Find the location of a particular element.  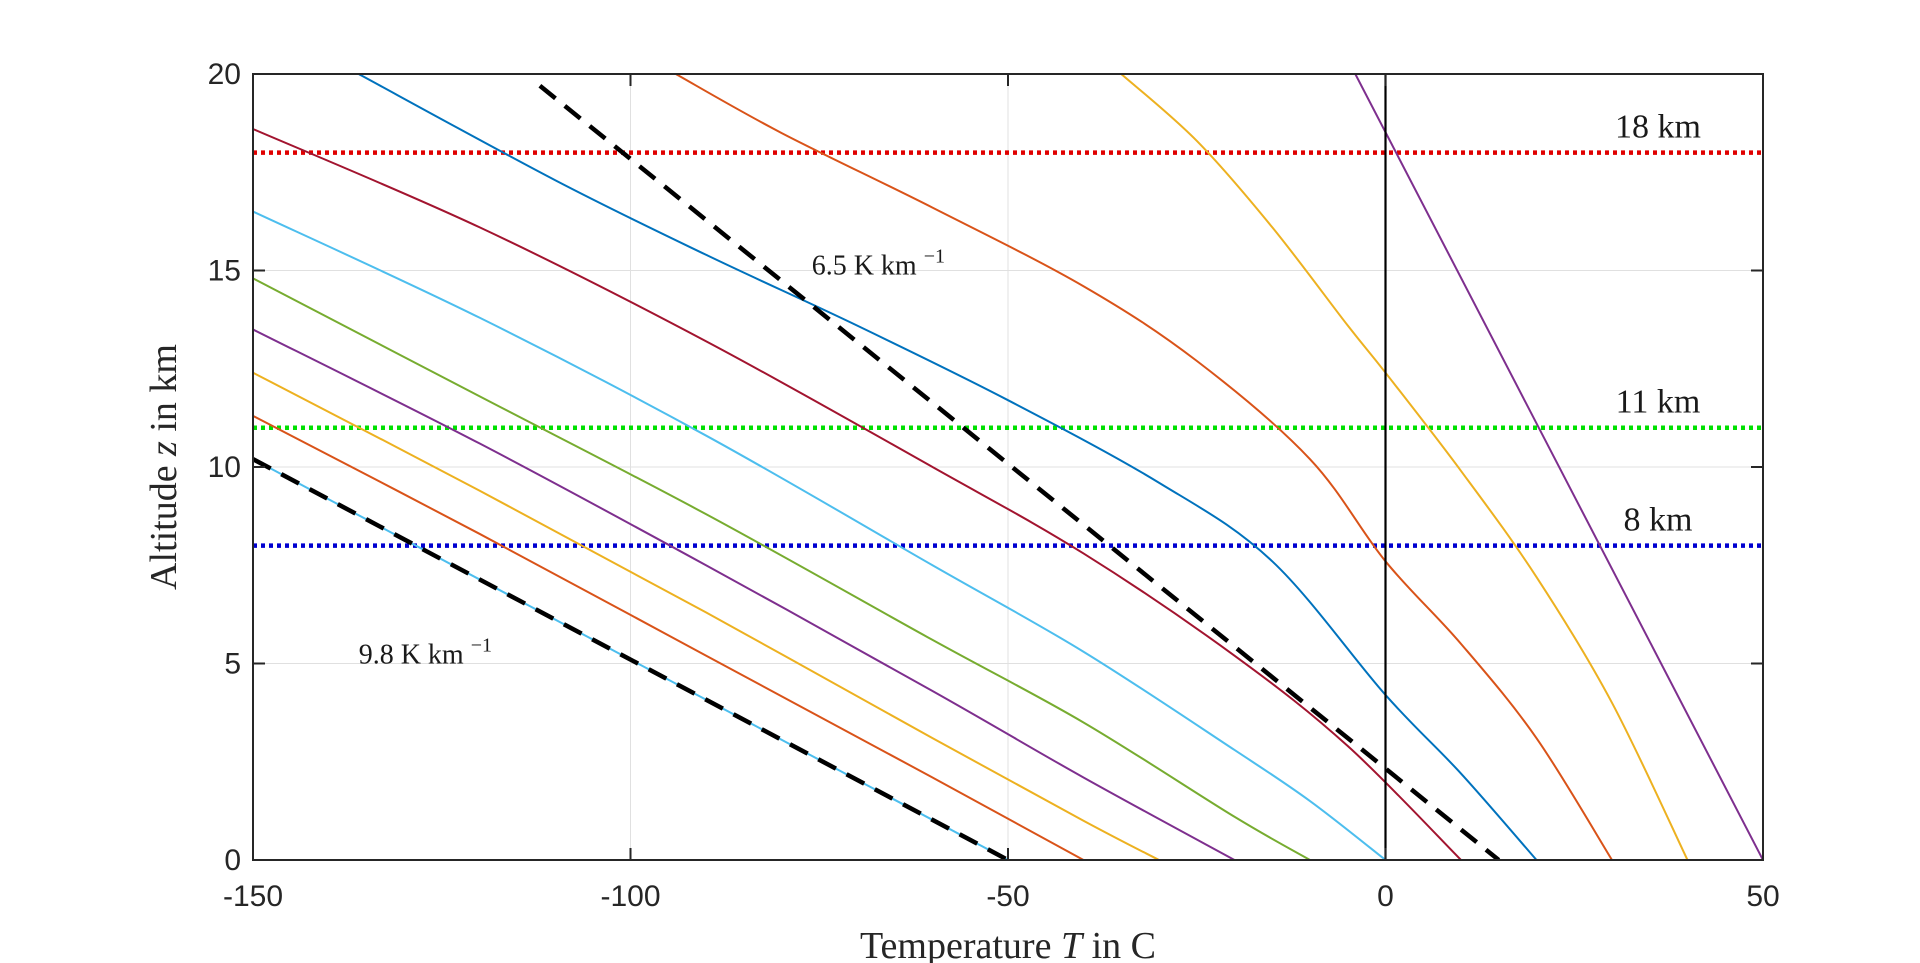

annotations: 6.5 K km −1 9.8 K km −1 is located at coordinates (652, 457).